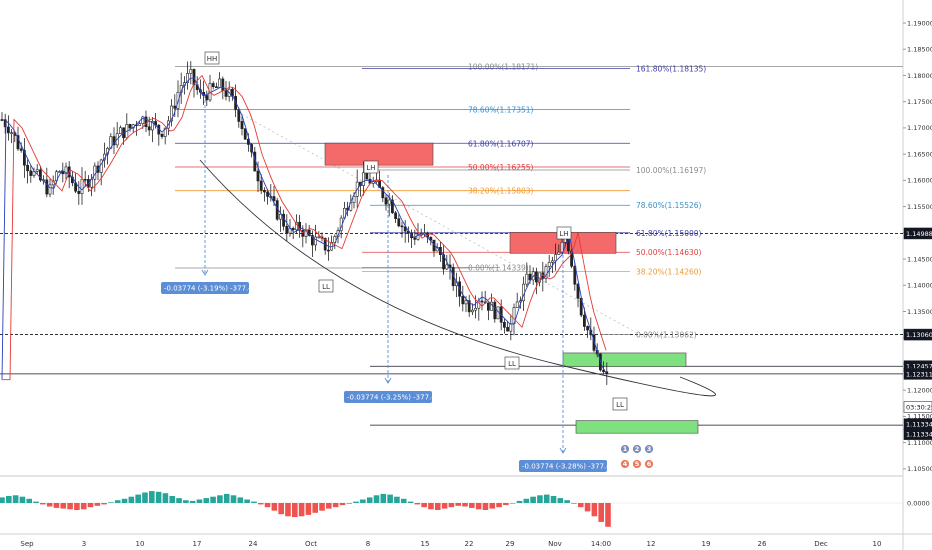 This screenshot has width=932, height=550. I want to click on measure-label-box, so click(563, 466).